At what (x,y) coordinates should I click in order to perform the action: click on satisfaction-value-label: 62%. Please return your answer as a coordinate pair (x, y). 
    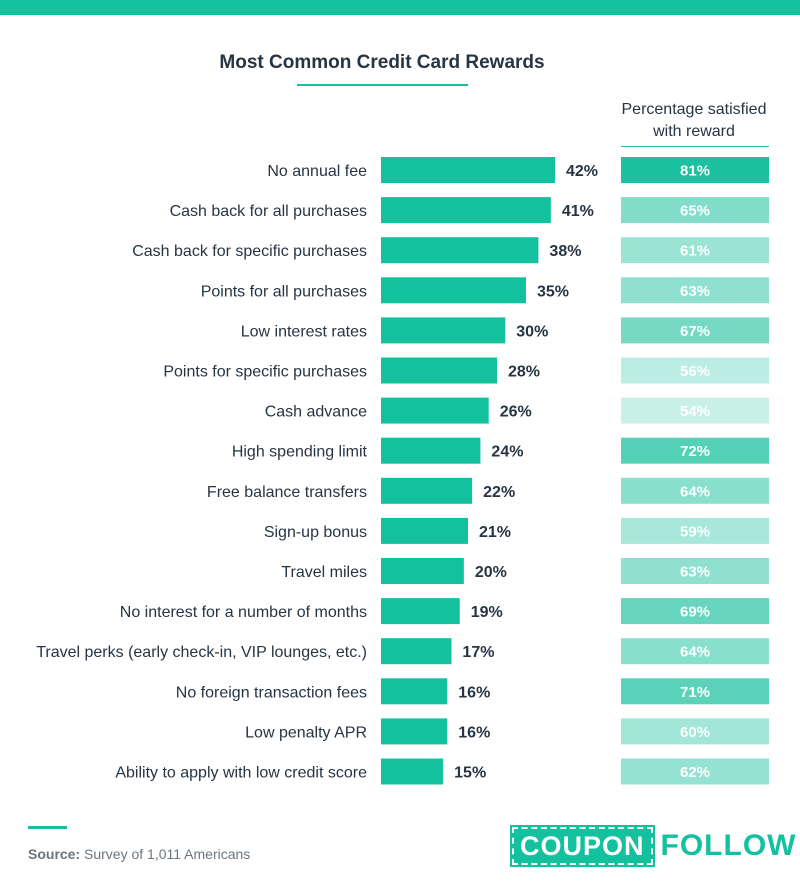
    Looking at the image, I should click on (695, 772).